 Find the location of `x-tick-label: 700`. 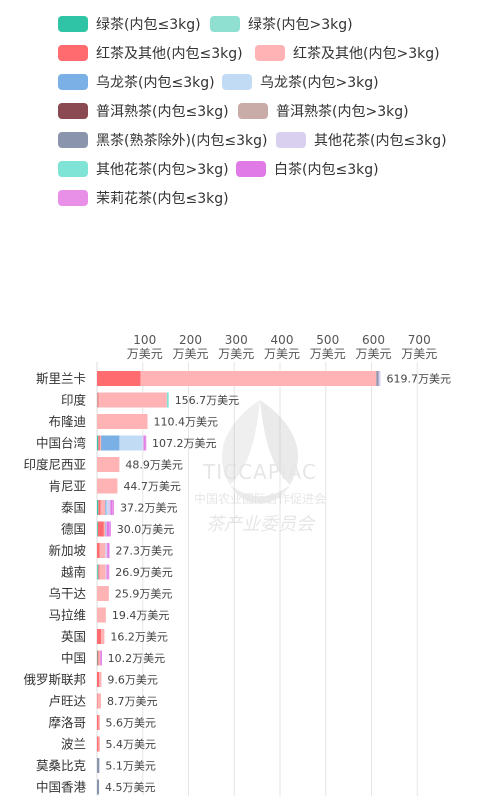

x-tick-label: 700 is located at coordinates (419, 340).